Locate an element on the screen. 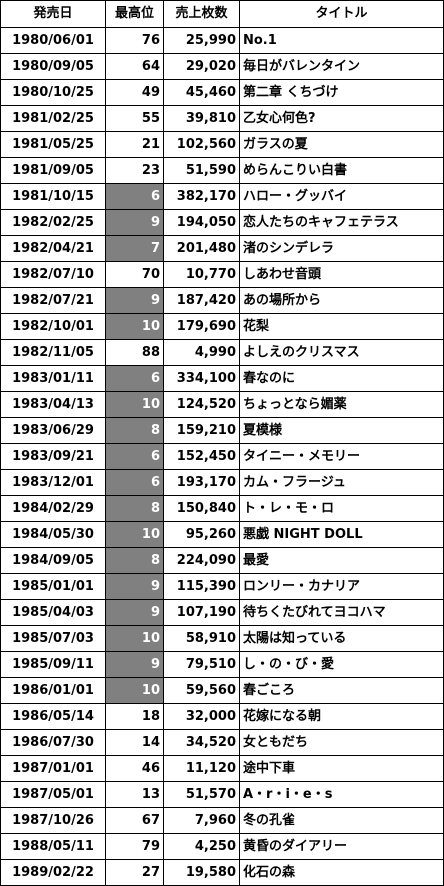  title-cell: 春ごころ is located at coordinates (341, 690).